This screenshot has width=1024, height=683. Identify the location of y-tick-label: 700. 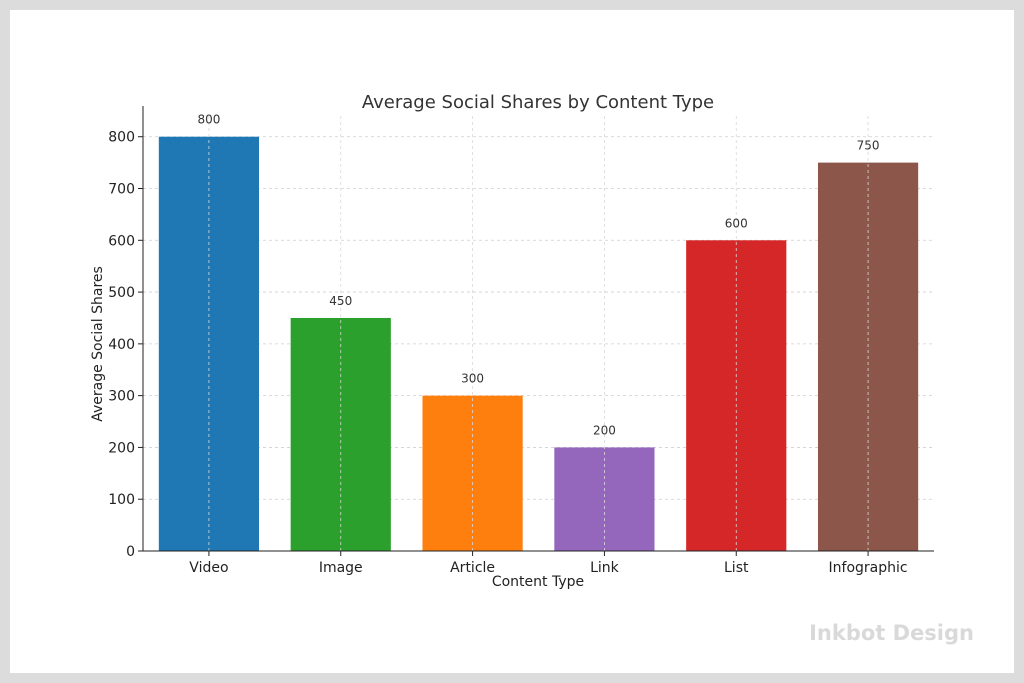
(121, 190).